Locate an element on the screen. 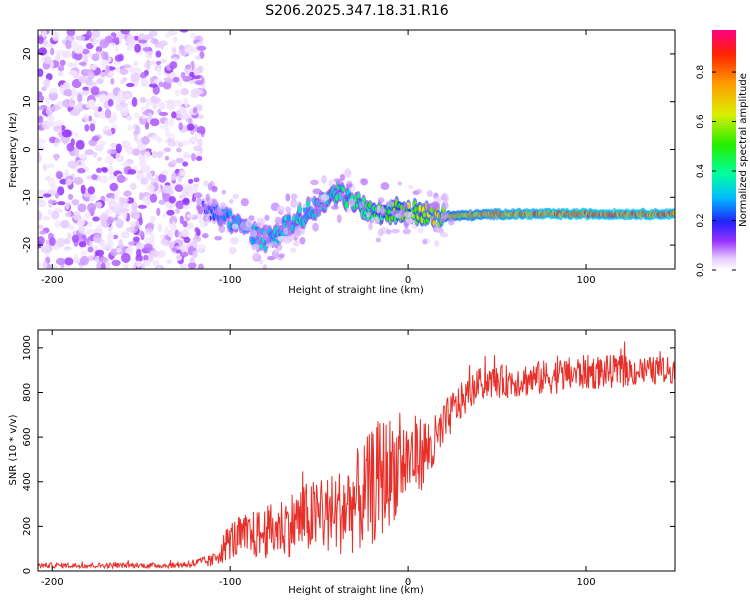  colorbar-ticks: 0.0 0.2 0.4 0.6 0.8 is located at coordinates (716, 171).